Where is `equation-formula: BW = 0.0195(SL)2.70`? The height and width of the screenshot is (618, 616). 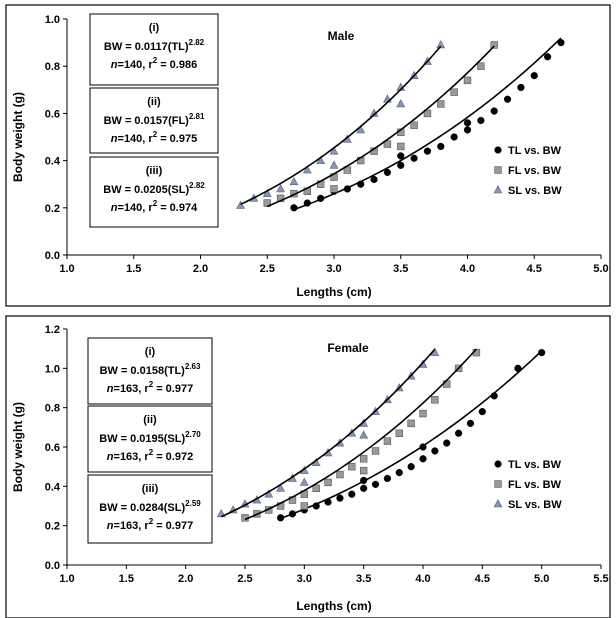
equation-formula: BW = 0.0195(SL)2.70 is located at coordinates (150, 437).